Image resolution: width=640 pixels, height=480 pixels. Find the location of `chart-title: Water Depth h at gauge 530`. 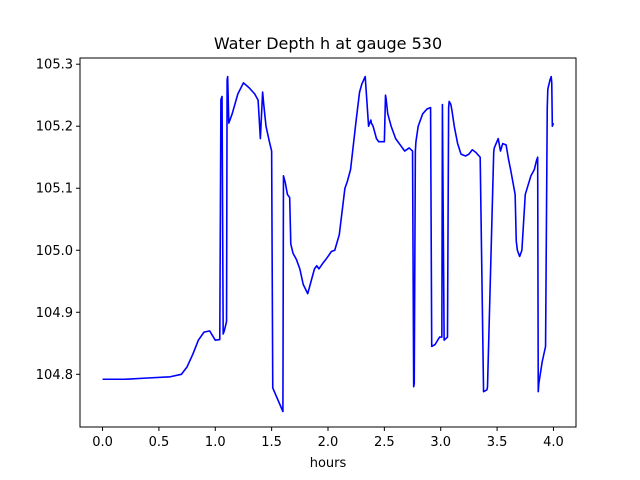

chart-title: Water Depth h at gauge 530 is located at coordinates (328, 43).